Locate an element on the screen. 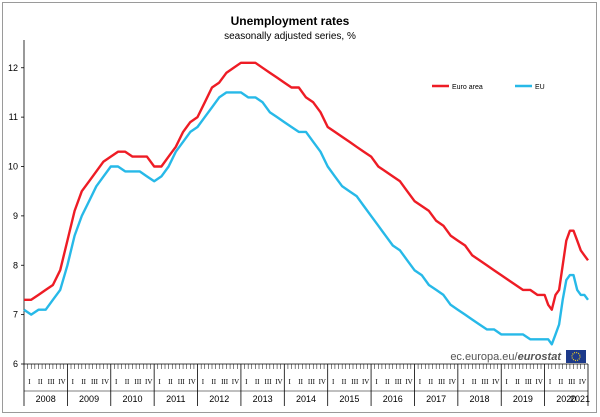  x-year-label: 2018 is located at coordinates (480, 399).